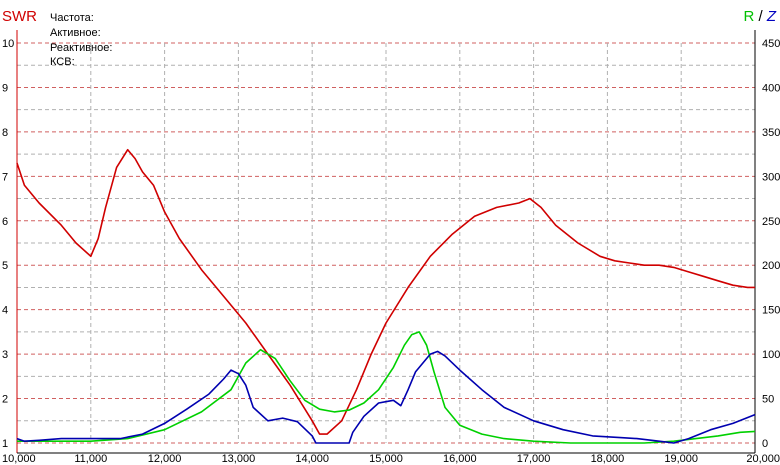 This screenshot has width=780, height=465. I want to click on x-tick-label: 11,000, so click(90, 459).